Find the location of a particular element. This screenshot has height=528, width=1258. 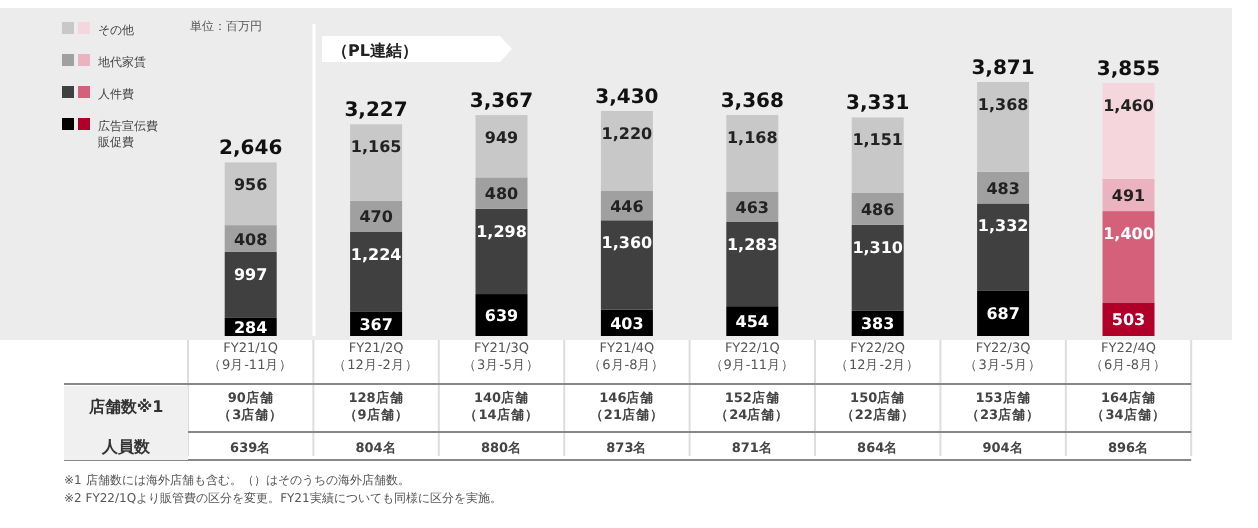

total-label: 3,227 is located at coordinates (376, 111).